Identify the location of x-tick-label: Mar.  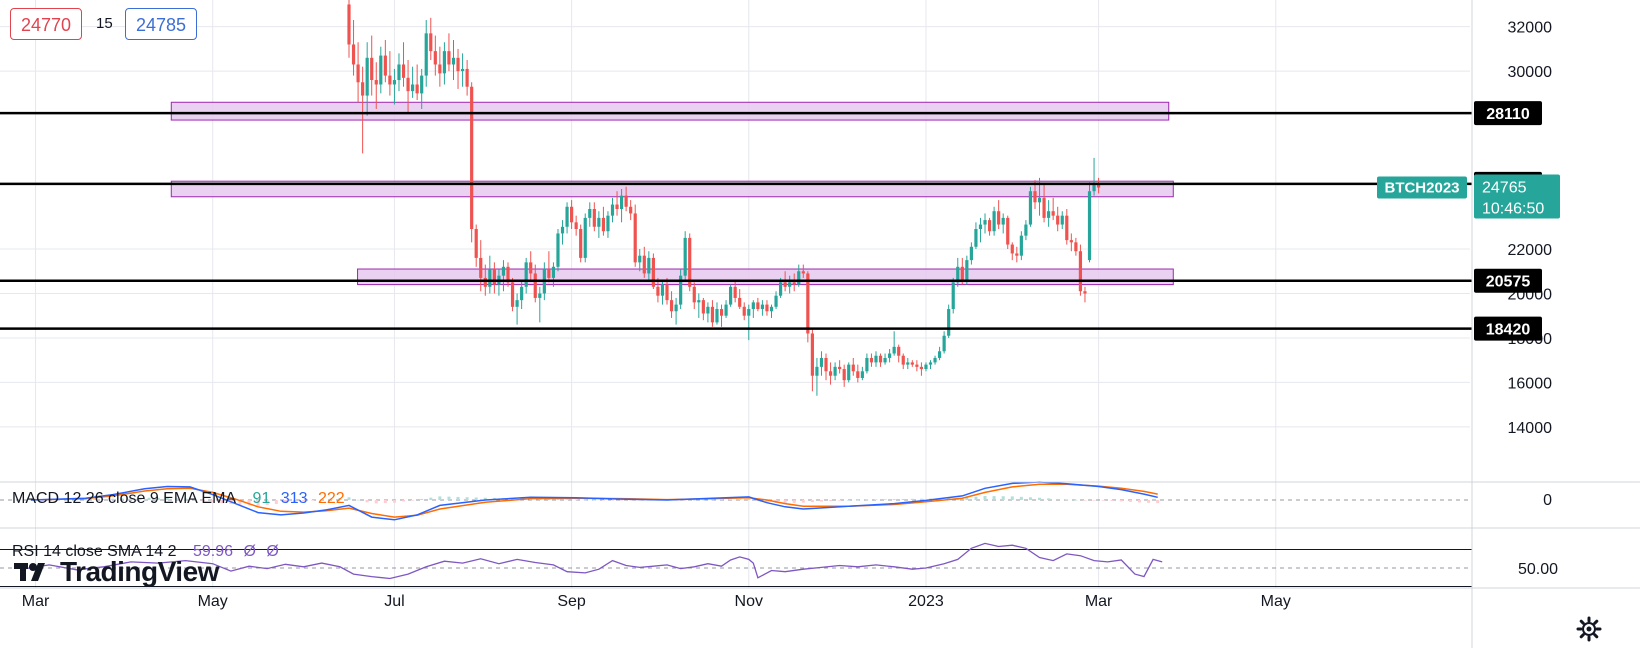
(36, 601).